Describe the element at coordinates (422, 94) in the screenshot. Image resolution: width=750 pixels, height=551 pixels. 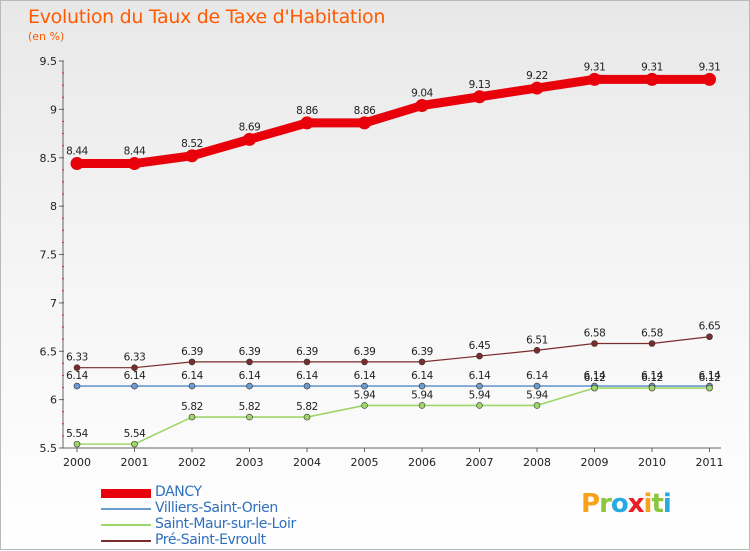
I see `data-label-0: 9.04` at that location.